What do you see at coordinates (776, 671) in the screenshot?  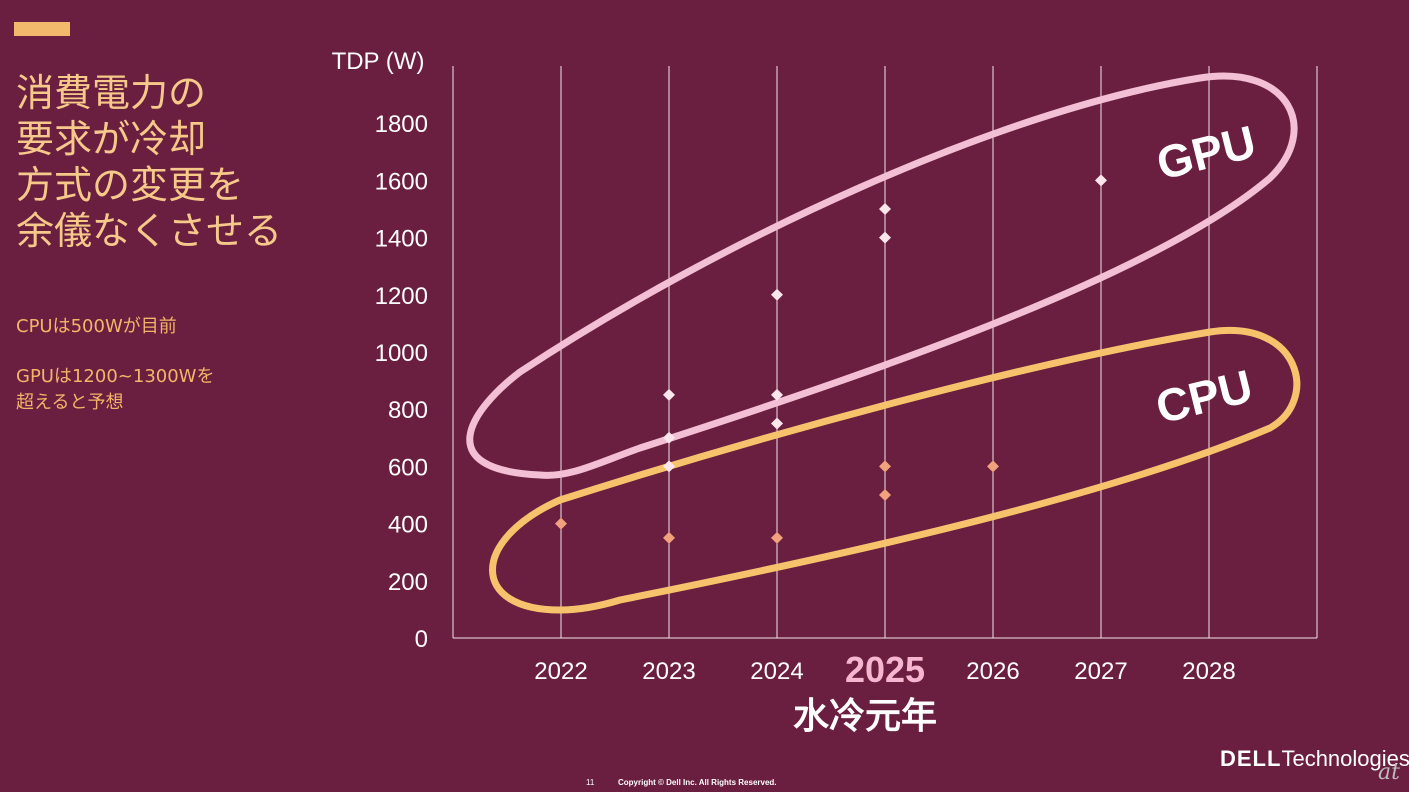 I see `x-tick-label-2024: 2024` at bounding box center [776, 671].